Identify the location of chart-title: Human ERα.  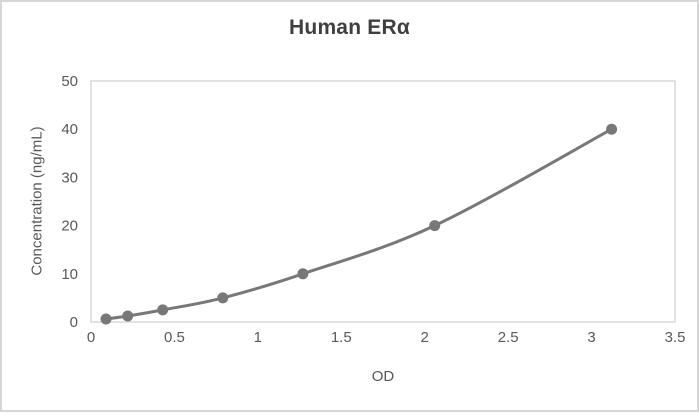
(349, 27).